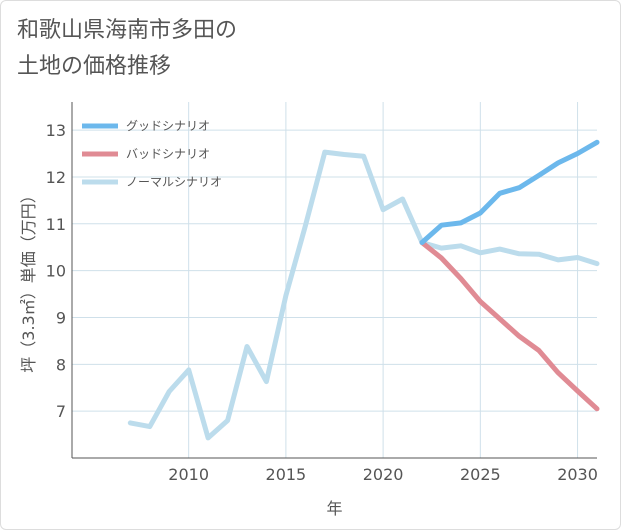 The image size is (621, 530). I want to click on chart-title: 和歌山県海南市多田の 土地の価格推移, so click(127, 49).